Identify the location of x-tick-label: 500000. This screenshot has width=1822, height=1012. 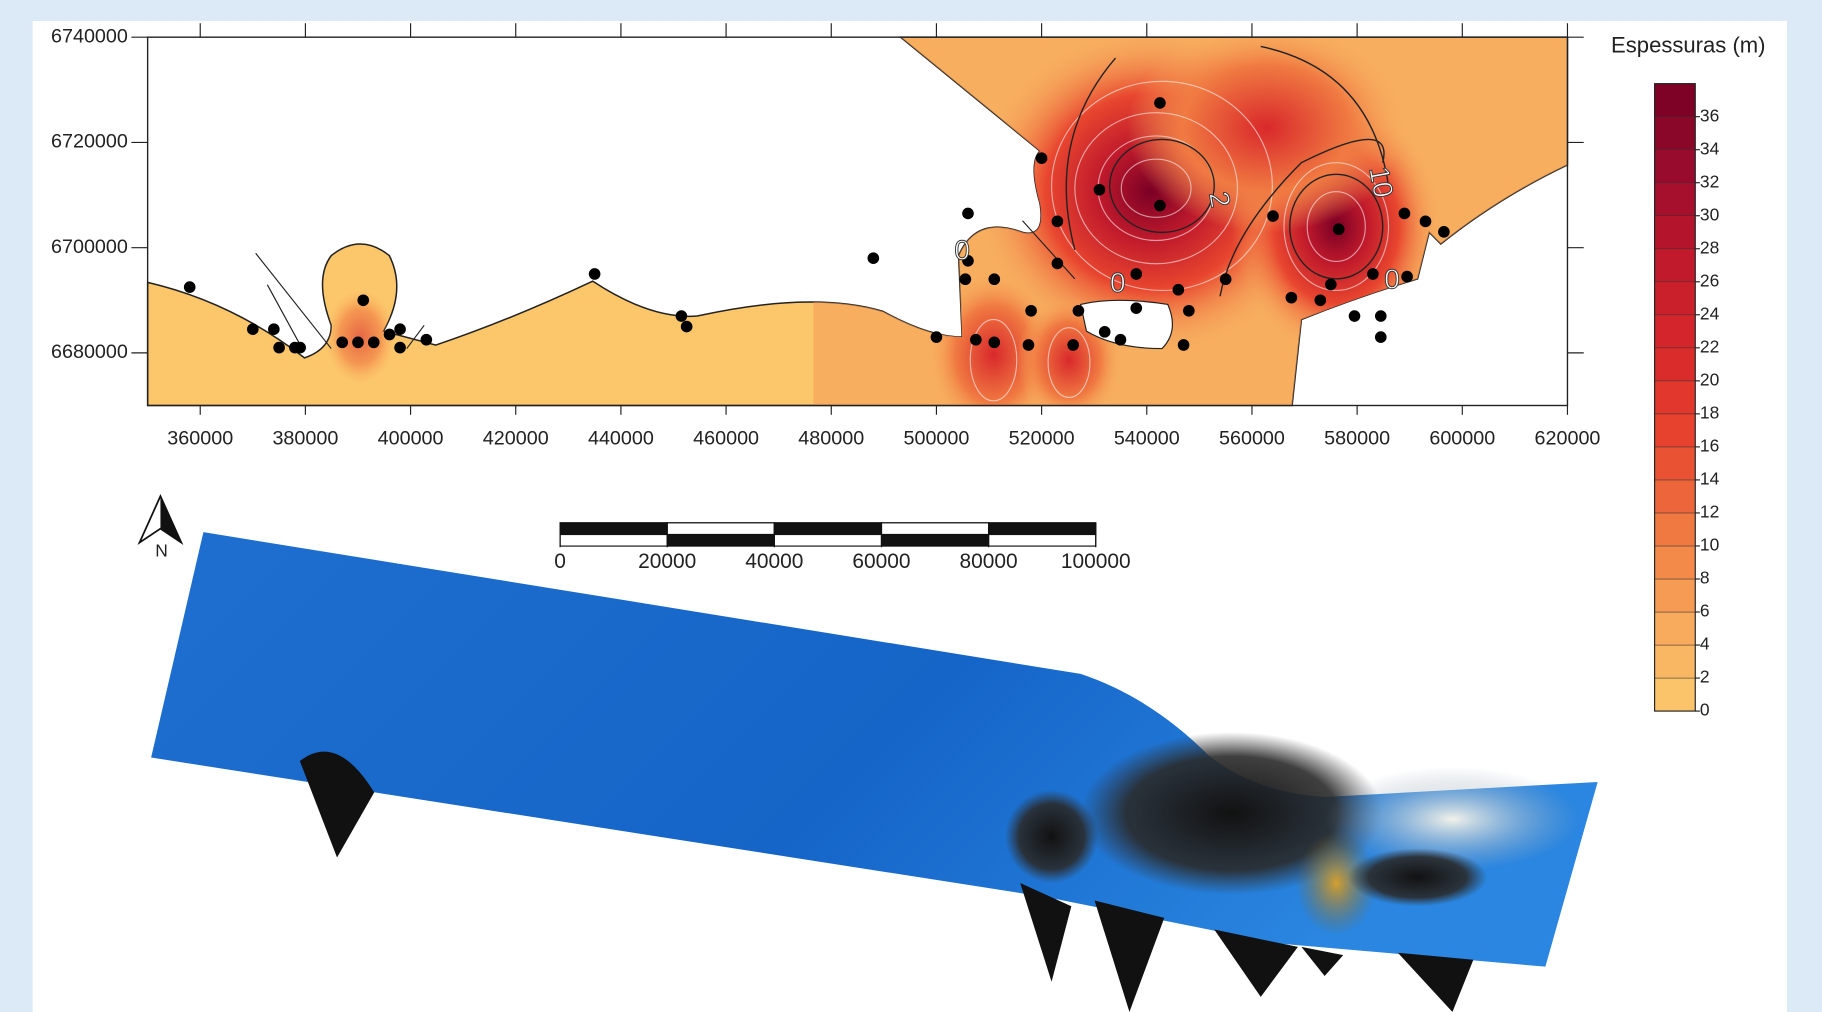
(936, 438).